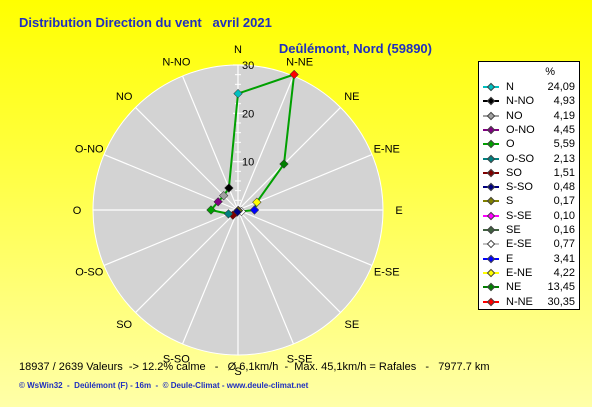 The width and height of the screenshot is (592, 407). I want to click on direction-label: S, so click(237, 372).